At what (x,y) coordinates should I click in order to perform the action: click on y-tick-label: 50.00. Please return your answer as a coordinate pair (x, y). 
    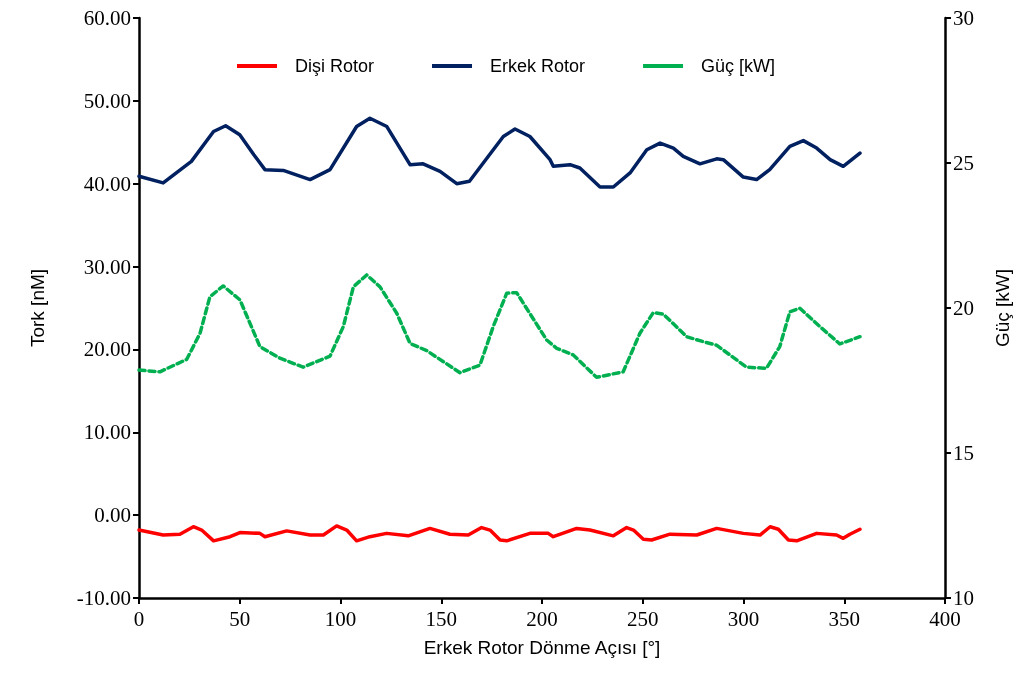
    Looking at the image, I should click on (107, 100).